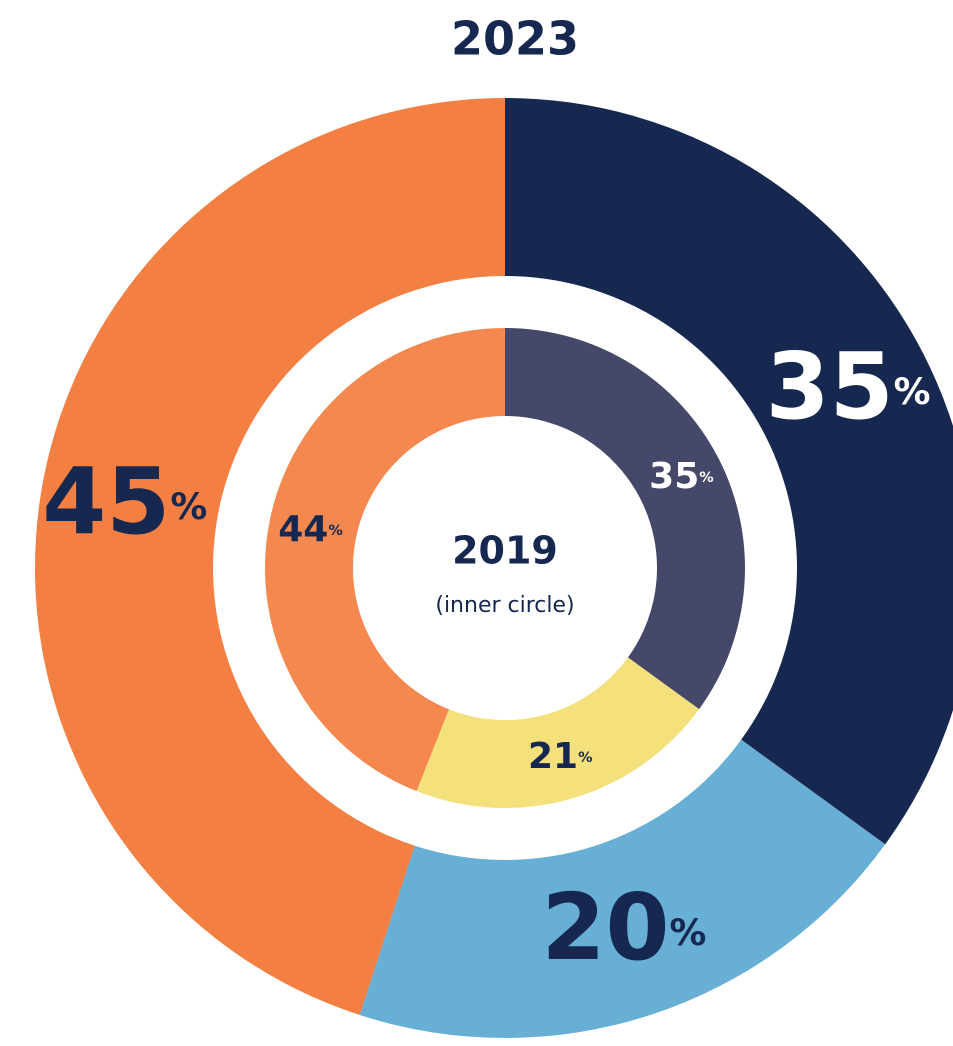 This screenshot has height=1046, width=953. Describe the element at coordinates (560, 756) in the screenshot. I see `value-label: 21%` at that location.